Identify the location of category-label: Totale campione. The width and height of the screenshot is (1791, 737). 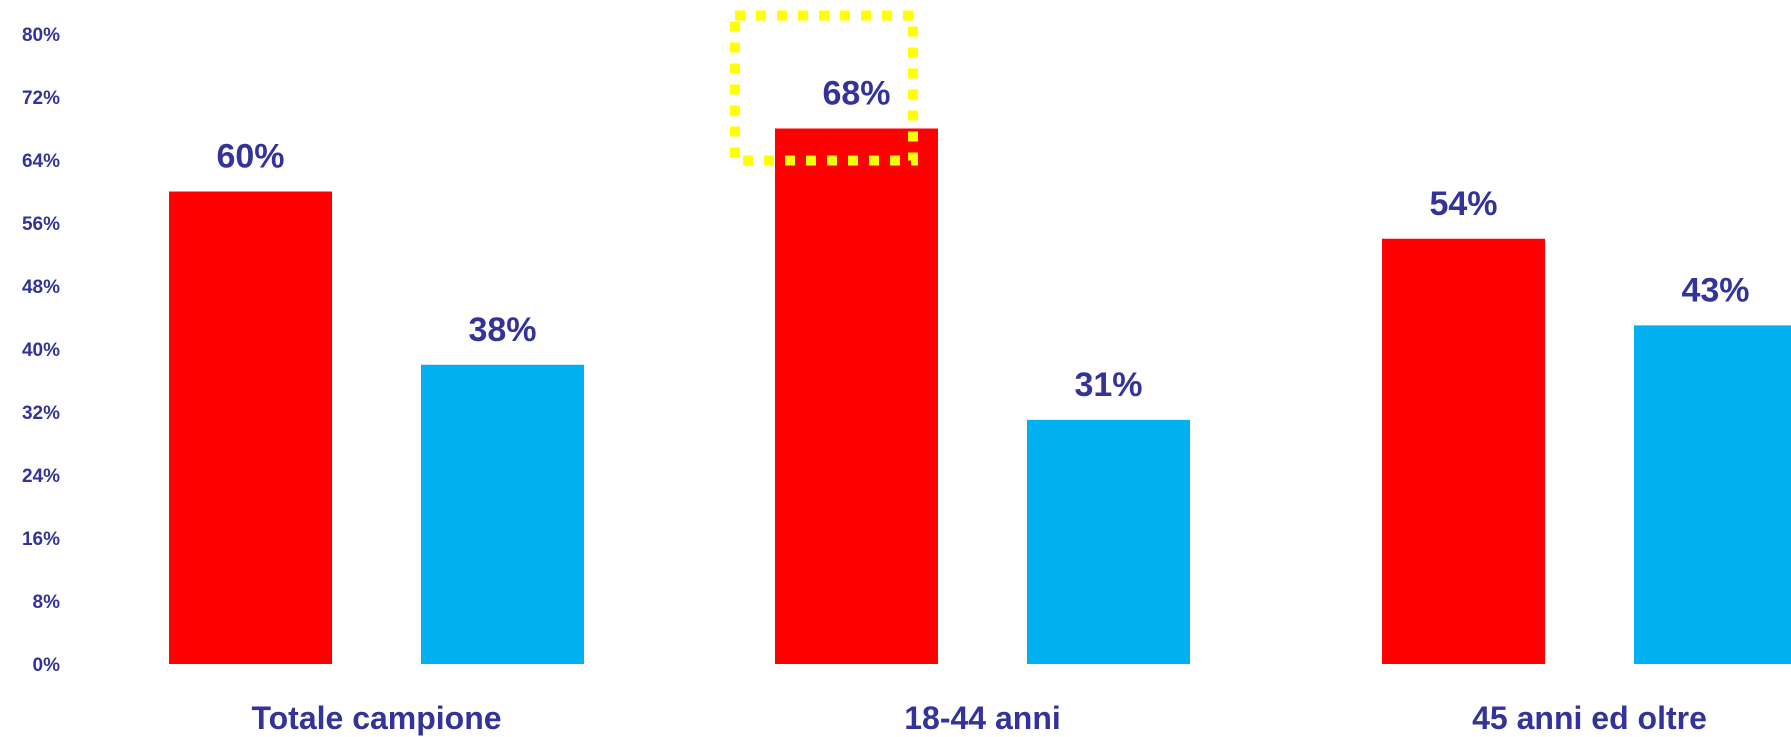
(376, 718).